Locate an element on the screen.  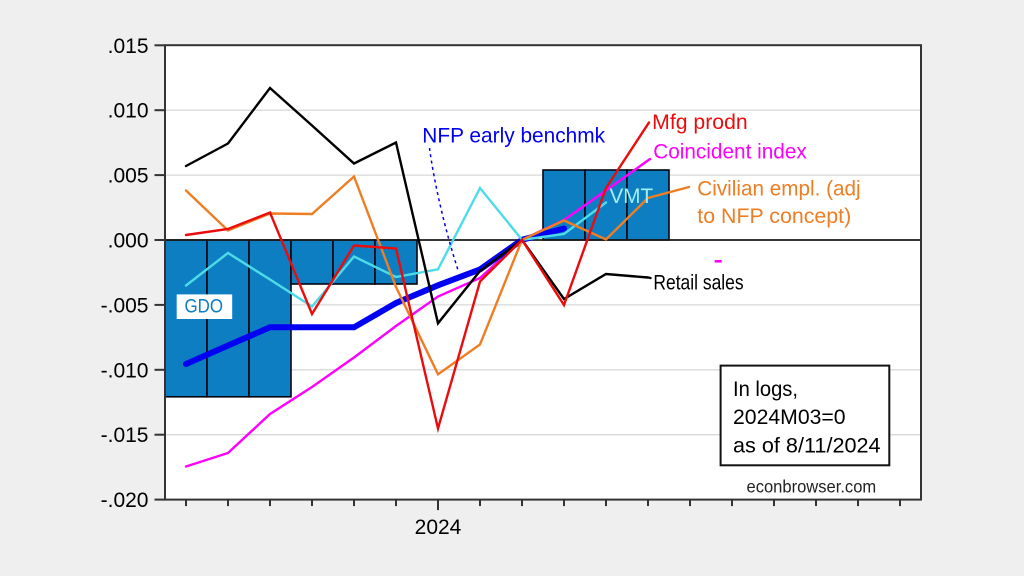
svg-text: Coincident index is located at coordinates (730, 152).